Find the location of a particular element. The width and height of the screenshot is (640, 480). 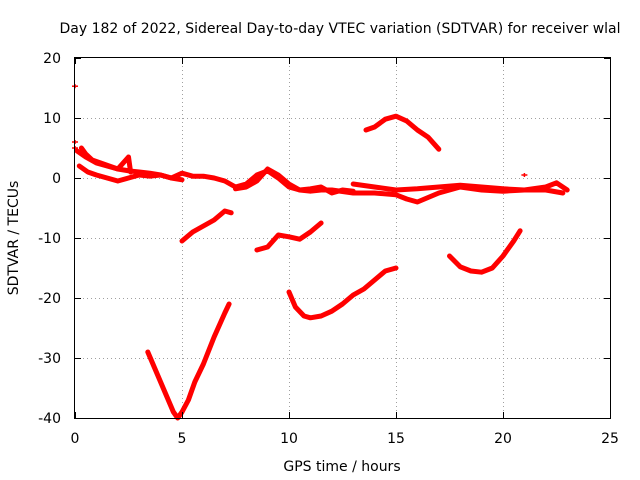

y-tick-label: 10 is located at coordinates (52, 119).